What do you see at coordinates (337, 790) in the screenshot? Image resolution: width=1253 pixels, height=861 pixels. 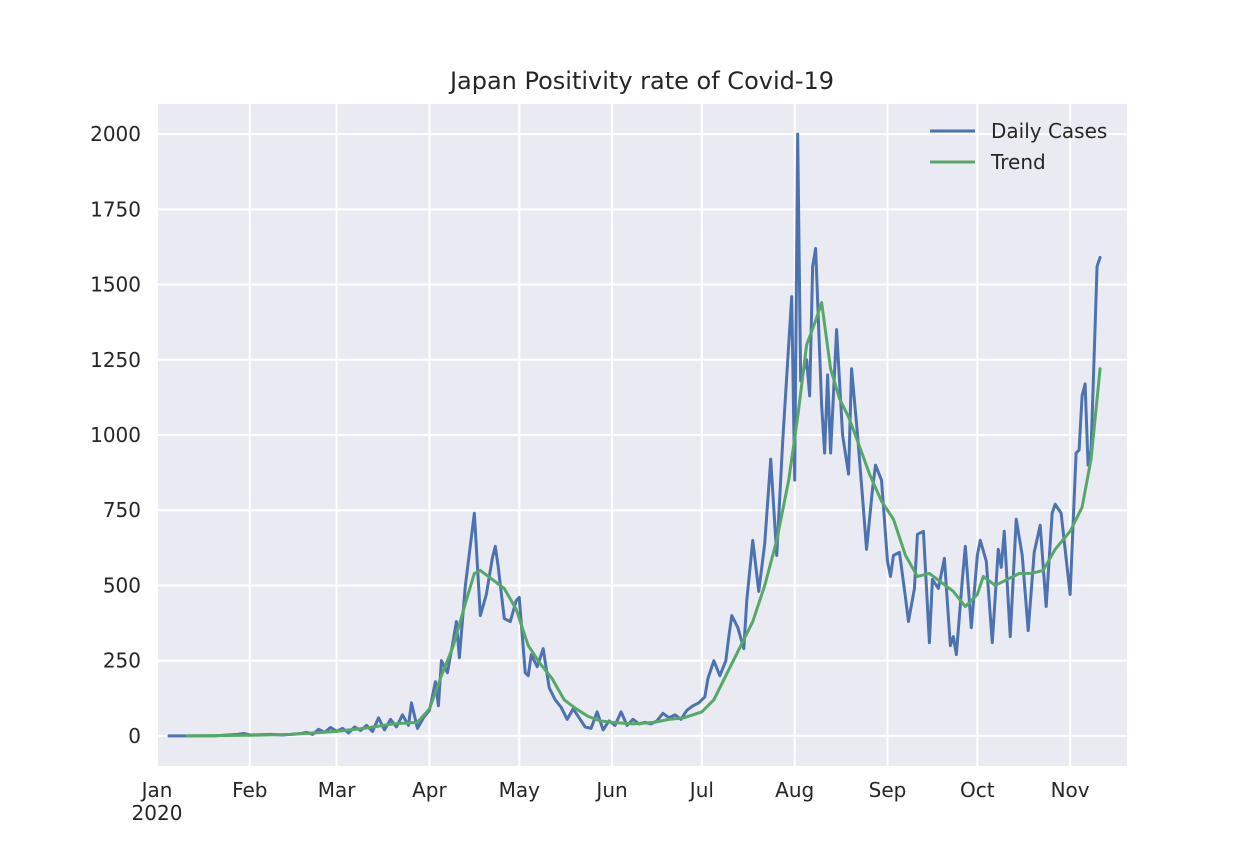 I see `x-tick-label: Mar` at bounding box center [337, 790].